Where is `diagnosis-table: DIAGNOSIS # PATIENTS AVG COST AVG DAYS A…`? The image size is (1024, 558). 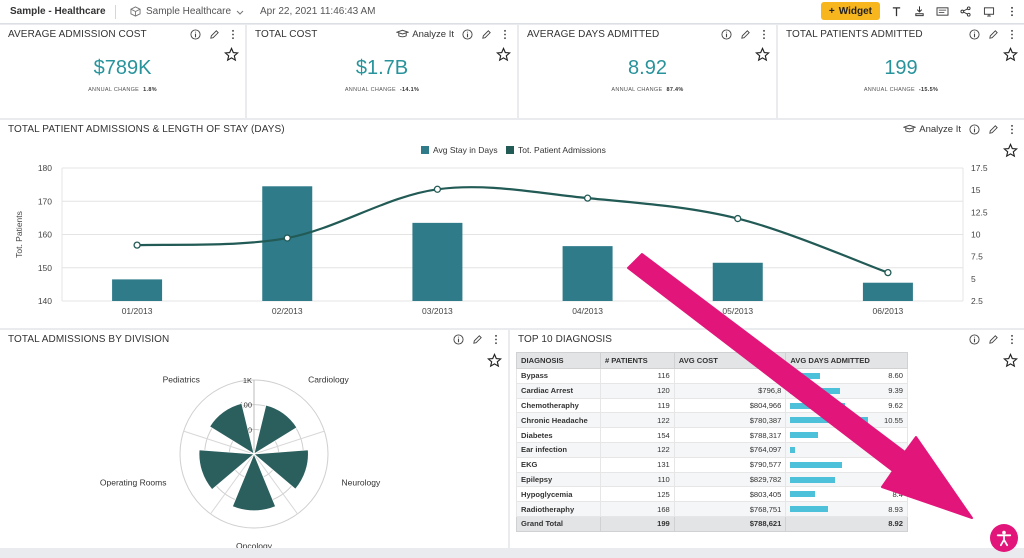
diagnosis-table: DIAGNOSIS # PATIENTS AVG COST AVG DAYS A… is located at coordinates (712, 442).